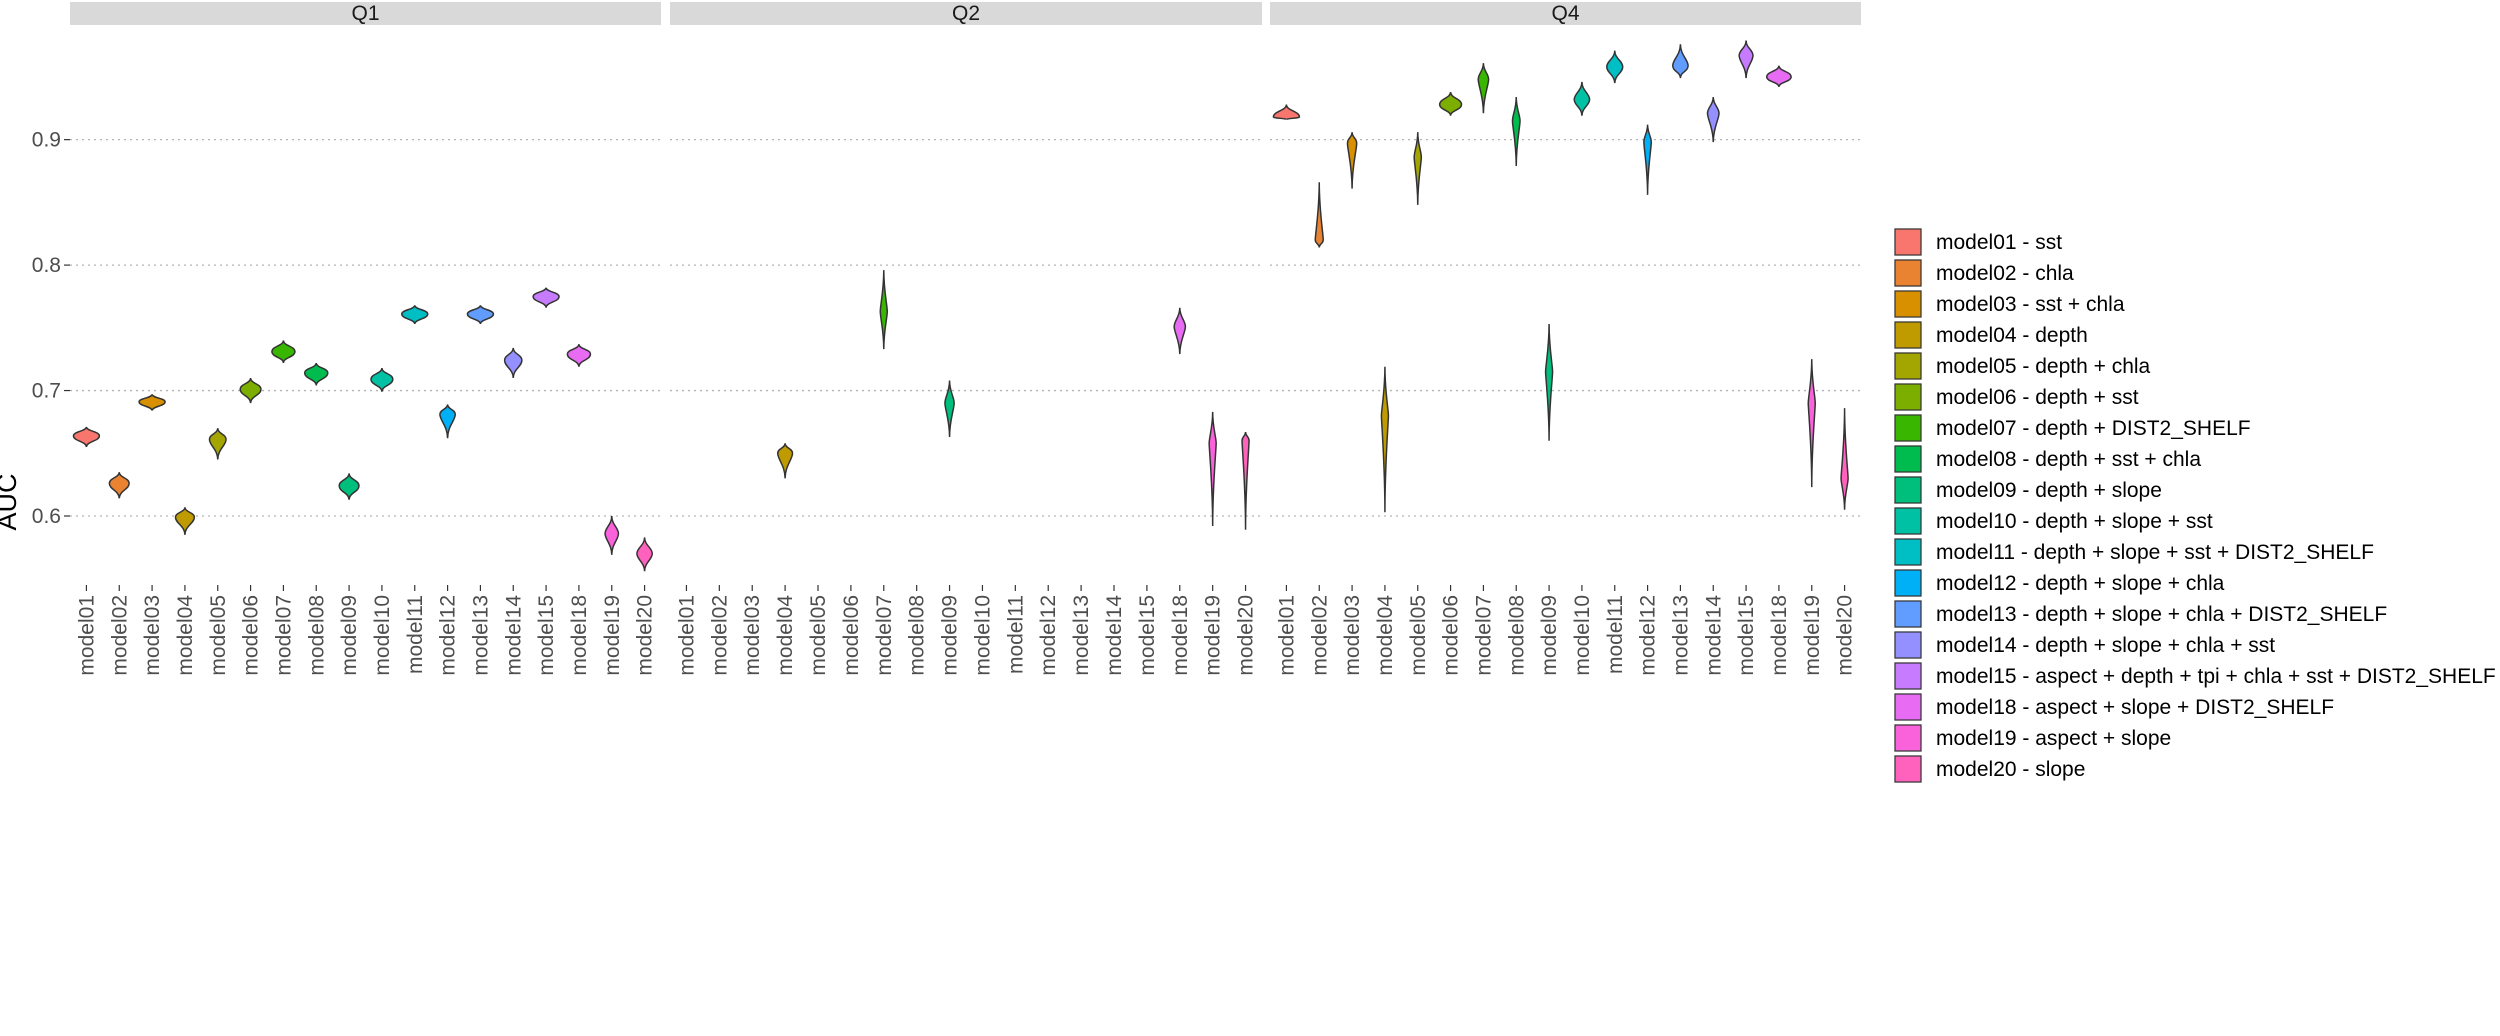  What do you see at coordinates (1978, 242) in the screenshot?
I see `legend-item: model01 - sst` at bounding box center [1978, 242].